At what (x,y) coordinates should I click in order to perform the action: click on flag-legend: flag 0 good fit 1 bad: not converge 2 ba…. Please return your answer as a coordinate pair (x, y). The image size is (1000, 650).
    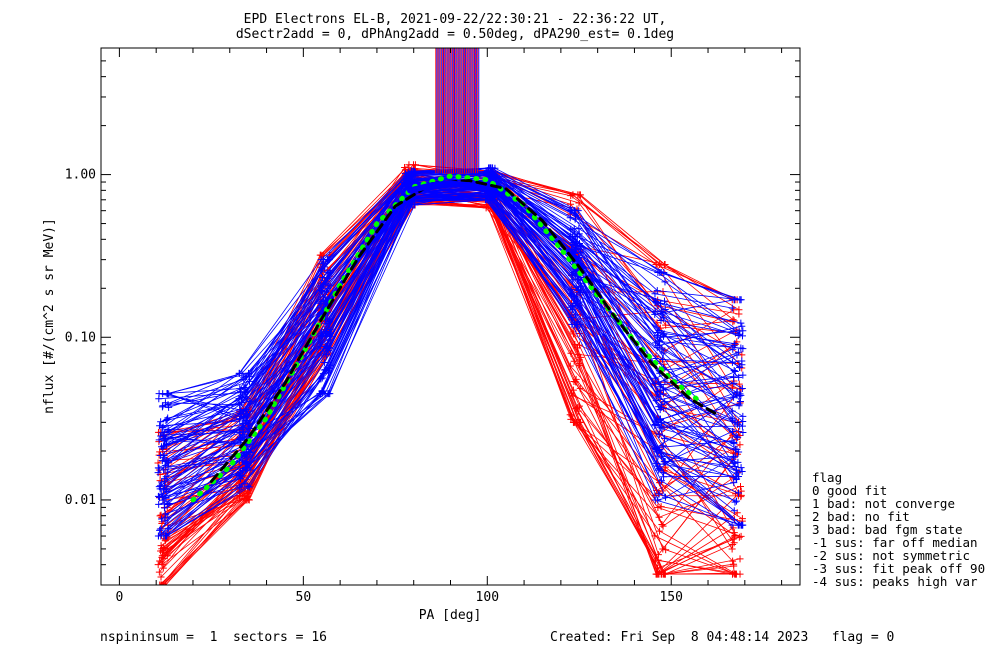
    Looking at the image, I should click on (898, 529).